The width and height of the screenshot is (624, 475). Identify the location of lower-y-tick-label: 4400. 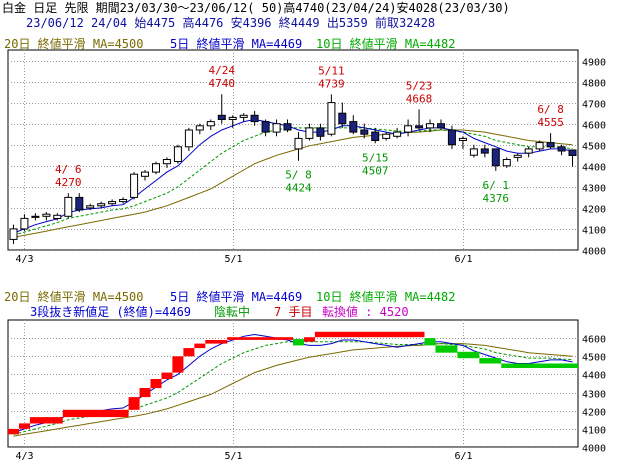
(594, 376).